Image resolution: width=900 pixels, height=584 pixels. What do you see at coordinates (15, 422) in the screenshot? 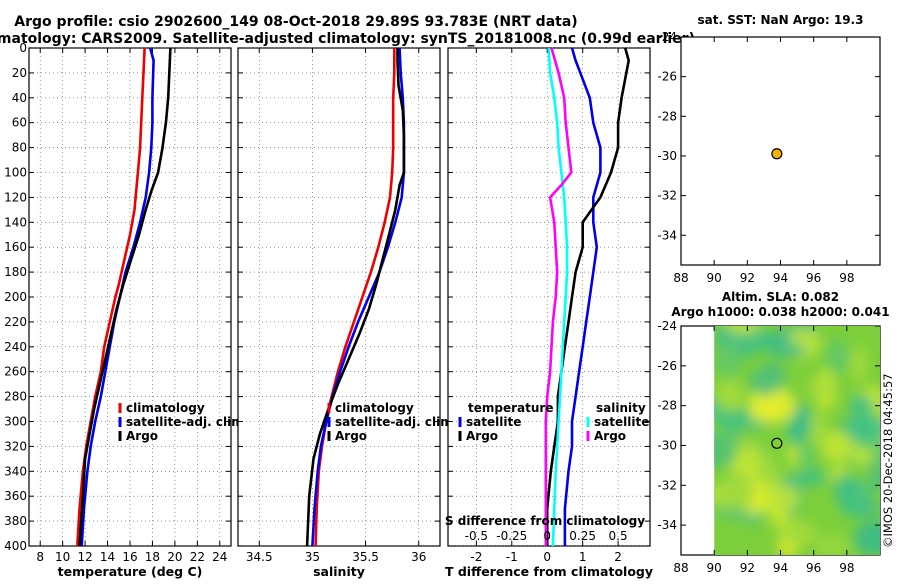
I see `depth-tick-label: 300` at bounding box center [15, 422].